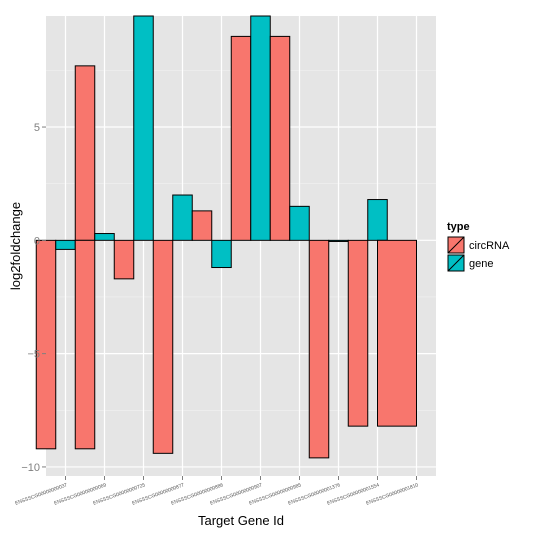 The width and height of the screenshot is (540, 540). Describe the element at coordinates (15, 246) in the screenshot. I see `y-axis-title: log2foldchange` at that location.